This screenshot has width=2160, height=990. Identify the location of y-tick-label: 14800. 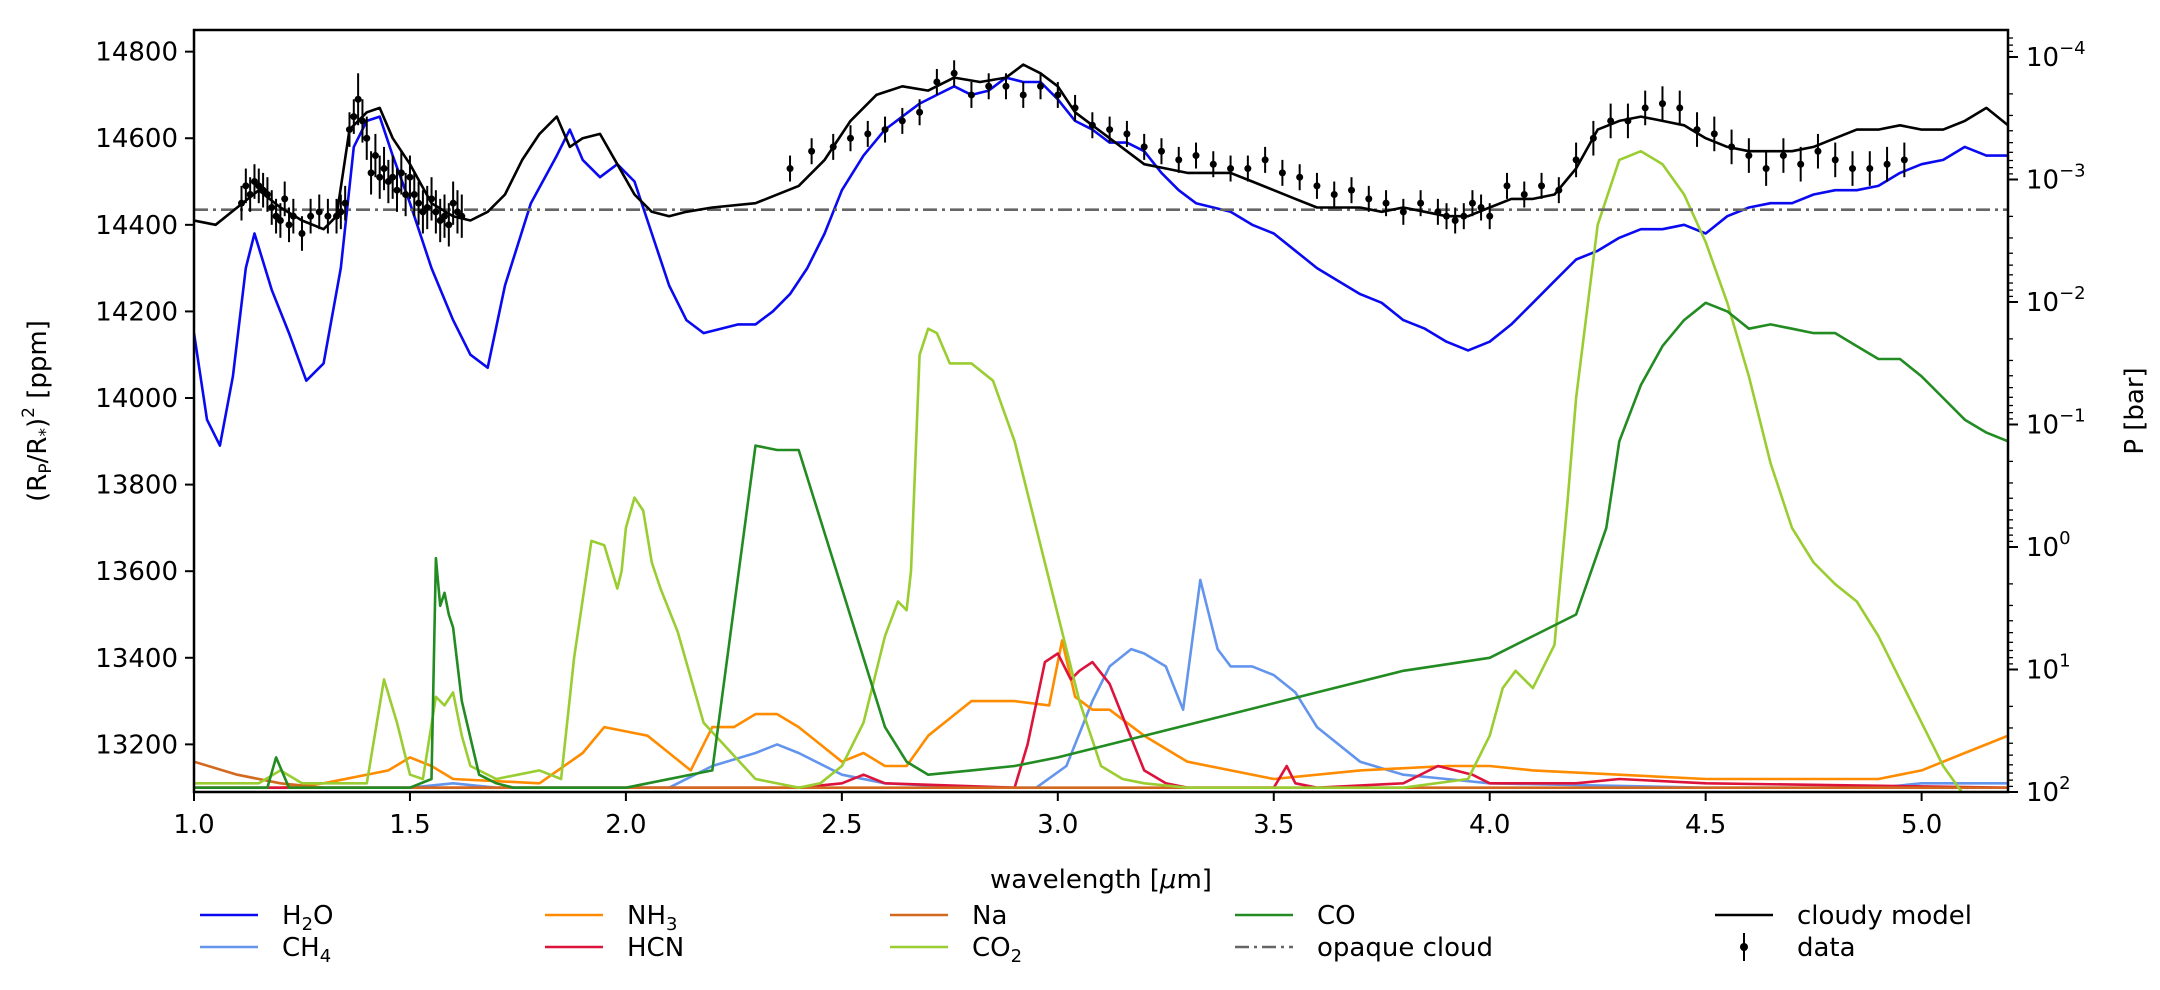
(136, 53).